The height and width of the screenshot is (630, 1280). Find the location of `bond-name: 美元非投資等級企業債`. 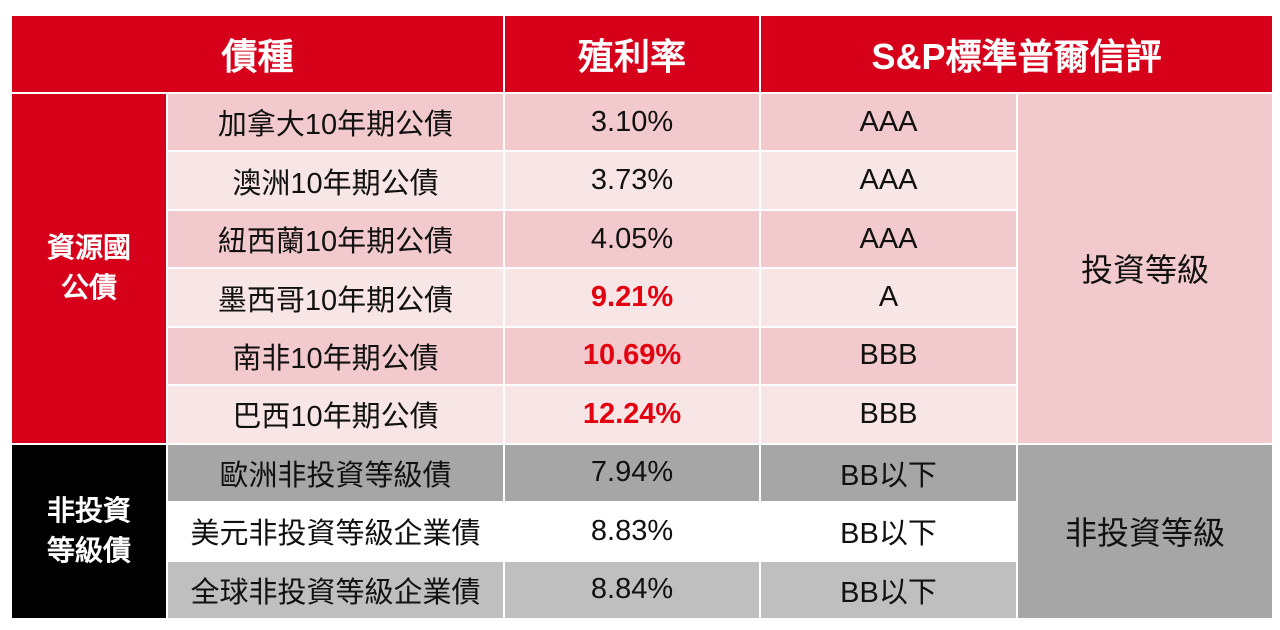

bond-name: 美元非投資等級企業債 is located at coordinates (335, 531).